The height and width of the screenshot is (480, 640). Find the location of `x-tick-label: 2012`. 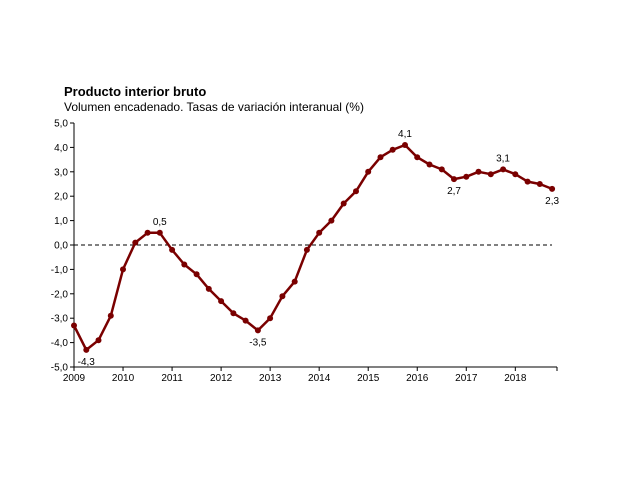

x-tick-label: 2012 is located at coordinates (221, 378).